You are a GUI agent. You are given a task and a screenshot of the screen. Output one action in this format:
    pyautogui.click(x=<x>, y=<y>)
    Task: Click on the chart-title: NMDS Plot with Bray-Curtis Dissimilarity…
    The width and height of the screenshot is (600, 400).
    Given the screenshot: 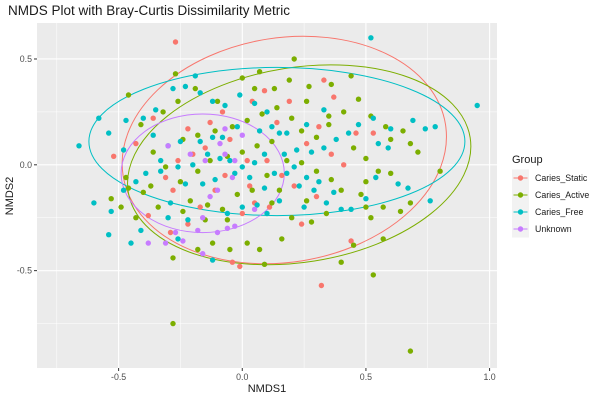 What is the action you would take?
    pyautogui.click(x=149, y=10)
    